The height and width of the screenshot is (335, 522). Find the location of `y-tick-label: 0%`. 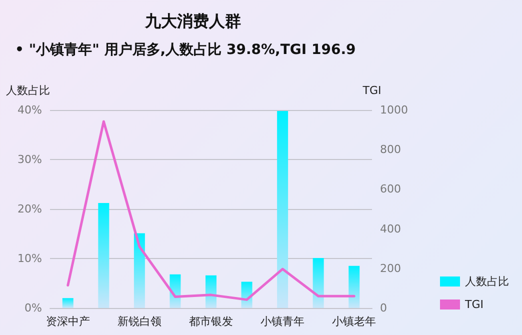

y-tick-label: 0% is located at coordinates (33, 308).